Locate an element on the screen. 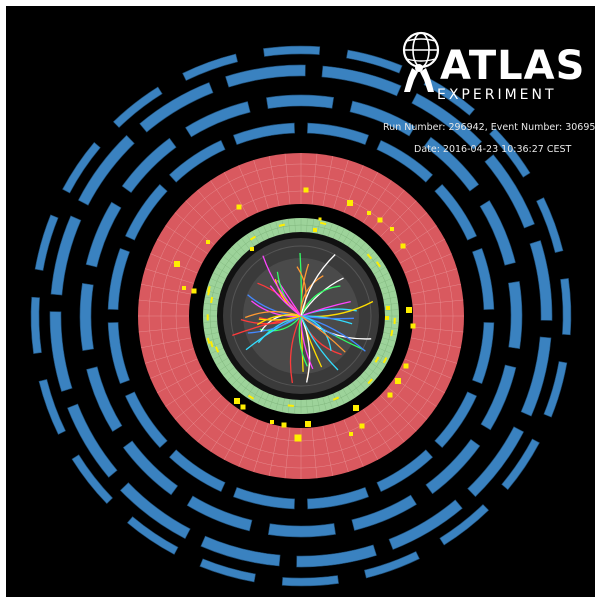 The width and height of the screenshot is (601, 603). em-calorimeter-grid is located at coordinates (301, 316).